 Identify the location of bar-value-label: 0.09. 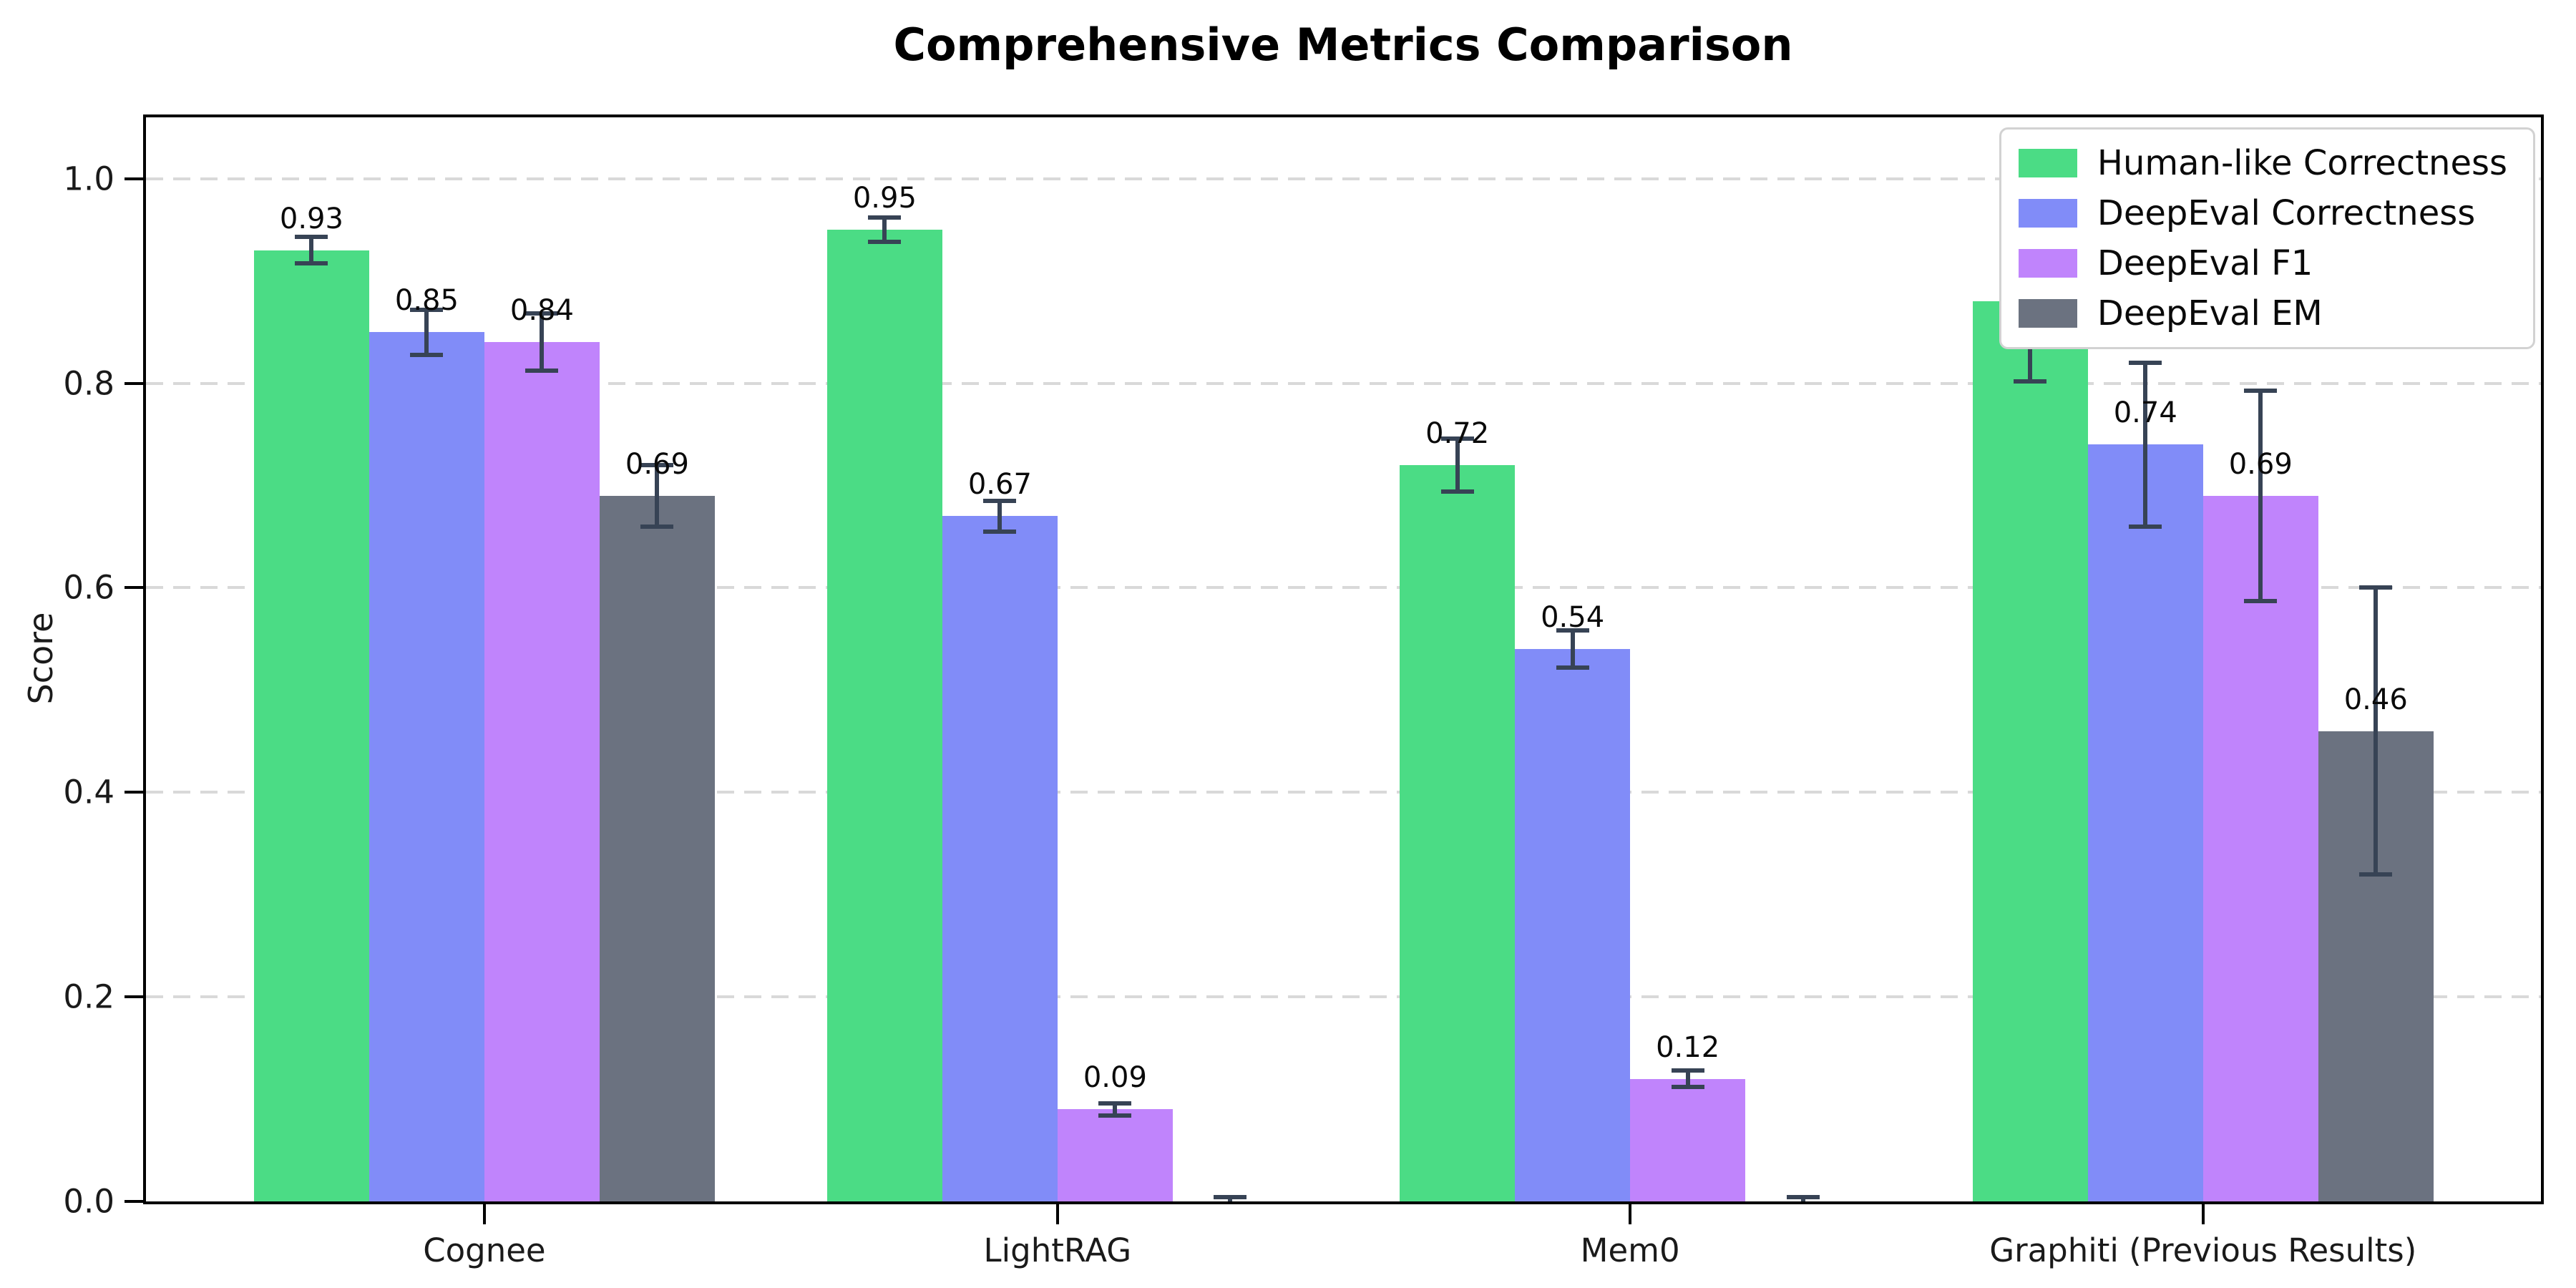
(1115, 1078).